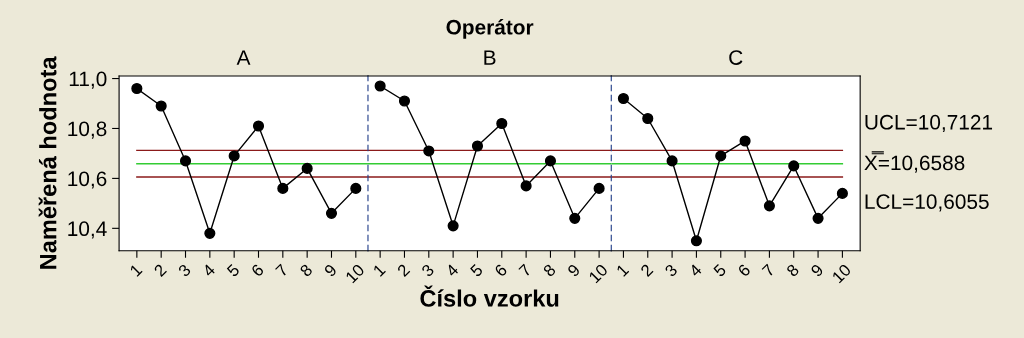 This screenshot has width=1024, height=338. What do you see at coordinates (87, 230) in the screenshot?
I see `y-tick-label: 10,4` at bounding box center [87, 230].